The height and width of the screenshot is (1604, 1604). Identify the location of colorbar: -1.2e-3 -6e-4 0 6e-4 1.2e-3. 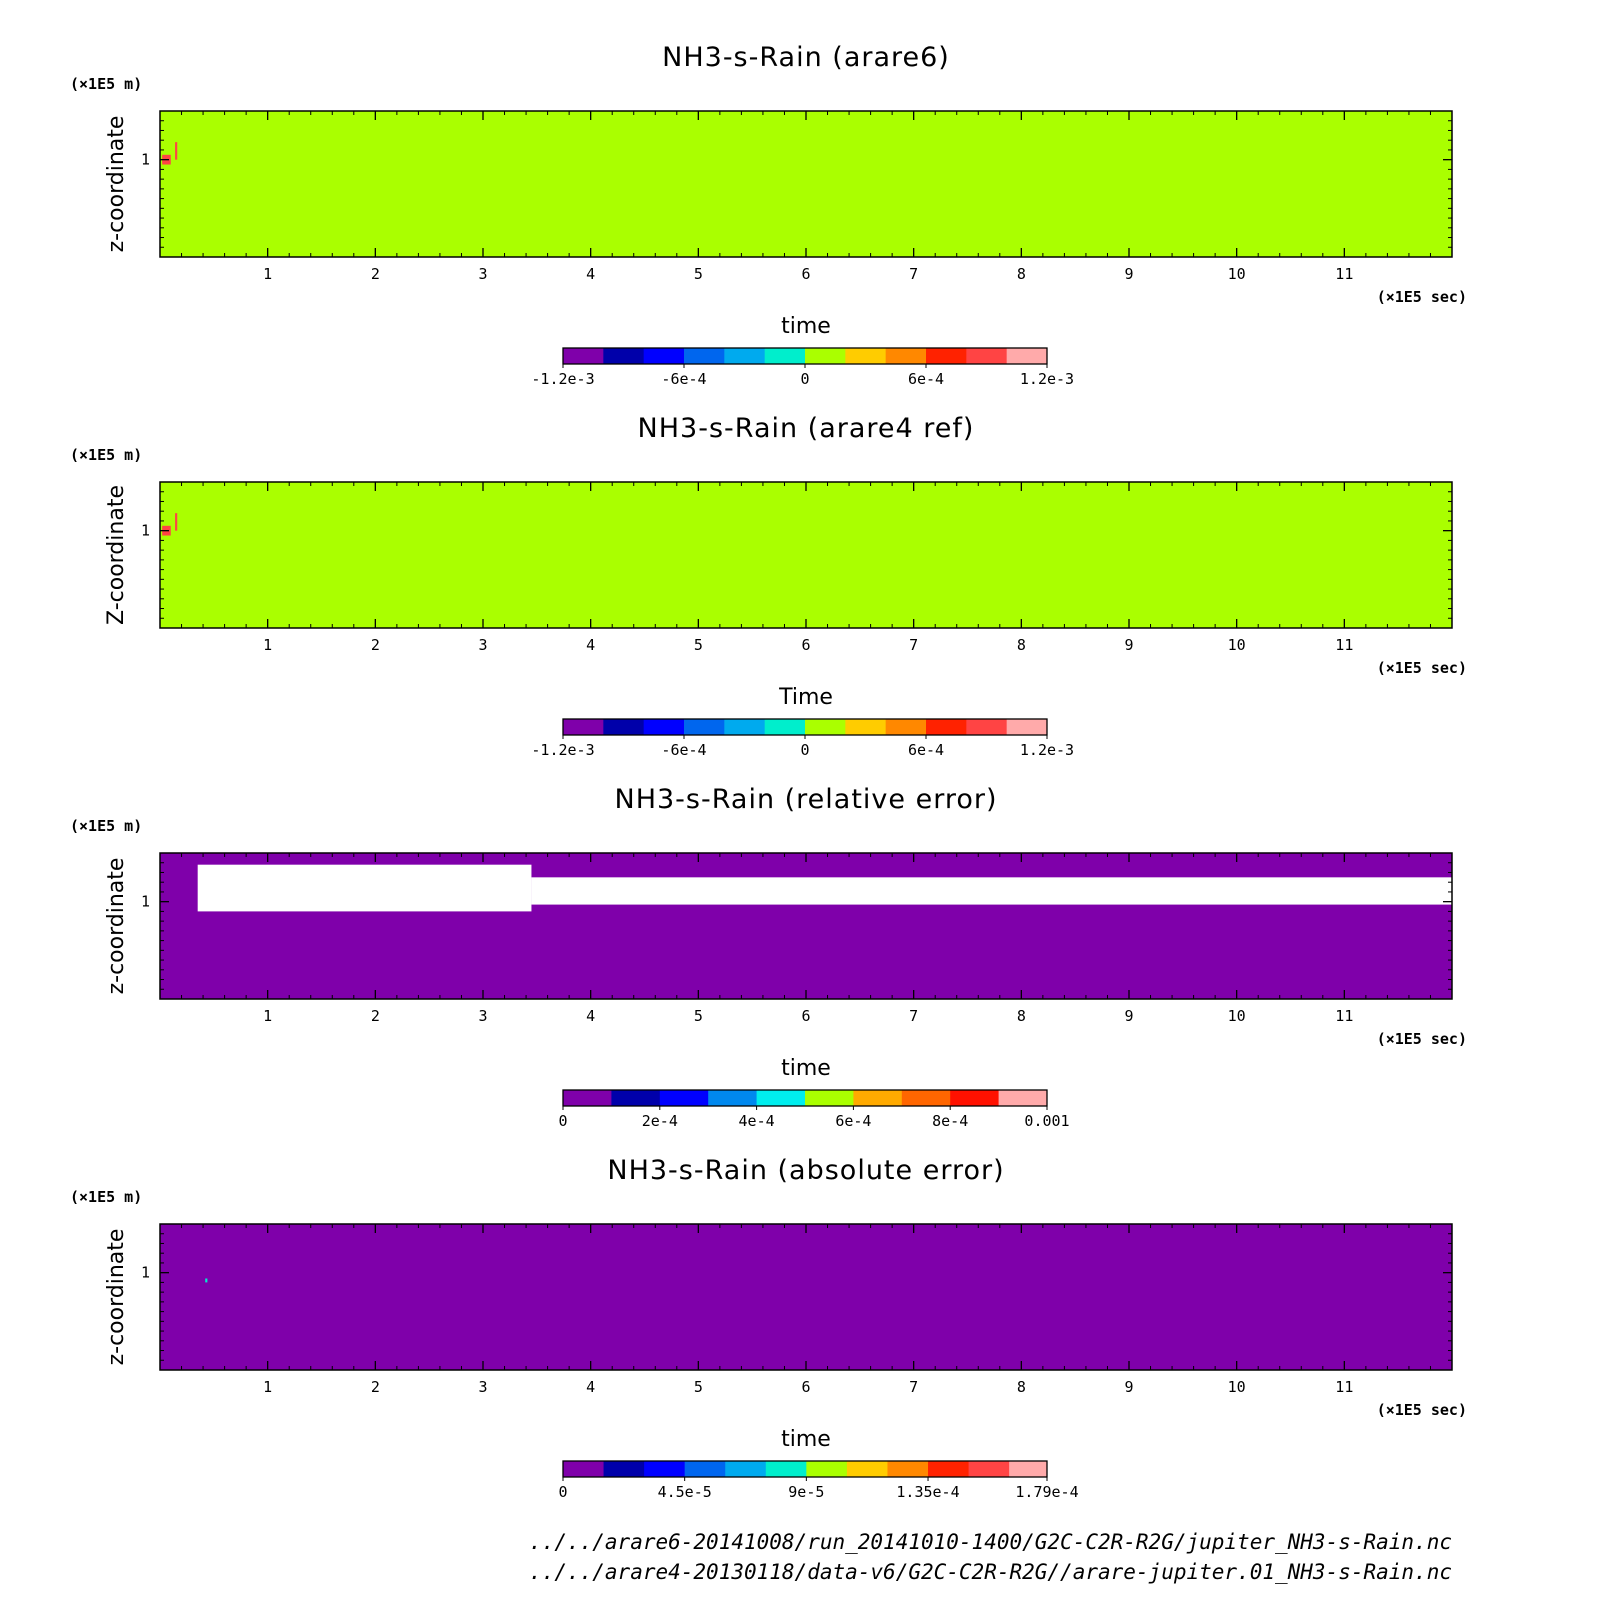
(802, 367).